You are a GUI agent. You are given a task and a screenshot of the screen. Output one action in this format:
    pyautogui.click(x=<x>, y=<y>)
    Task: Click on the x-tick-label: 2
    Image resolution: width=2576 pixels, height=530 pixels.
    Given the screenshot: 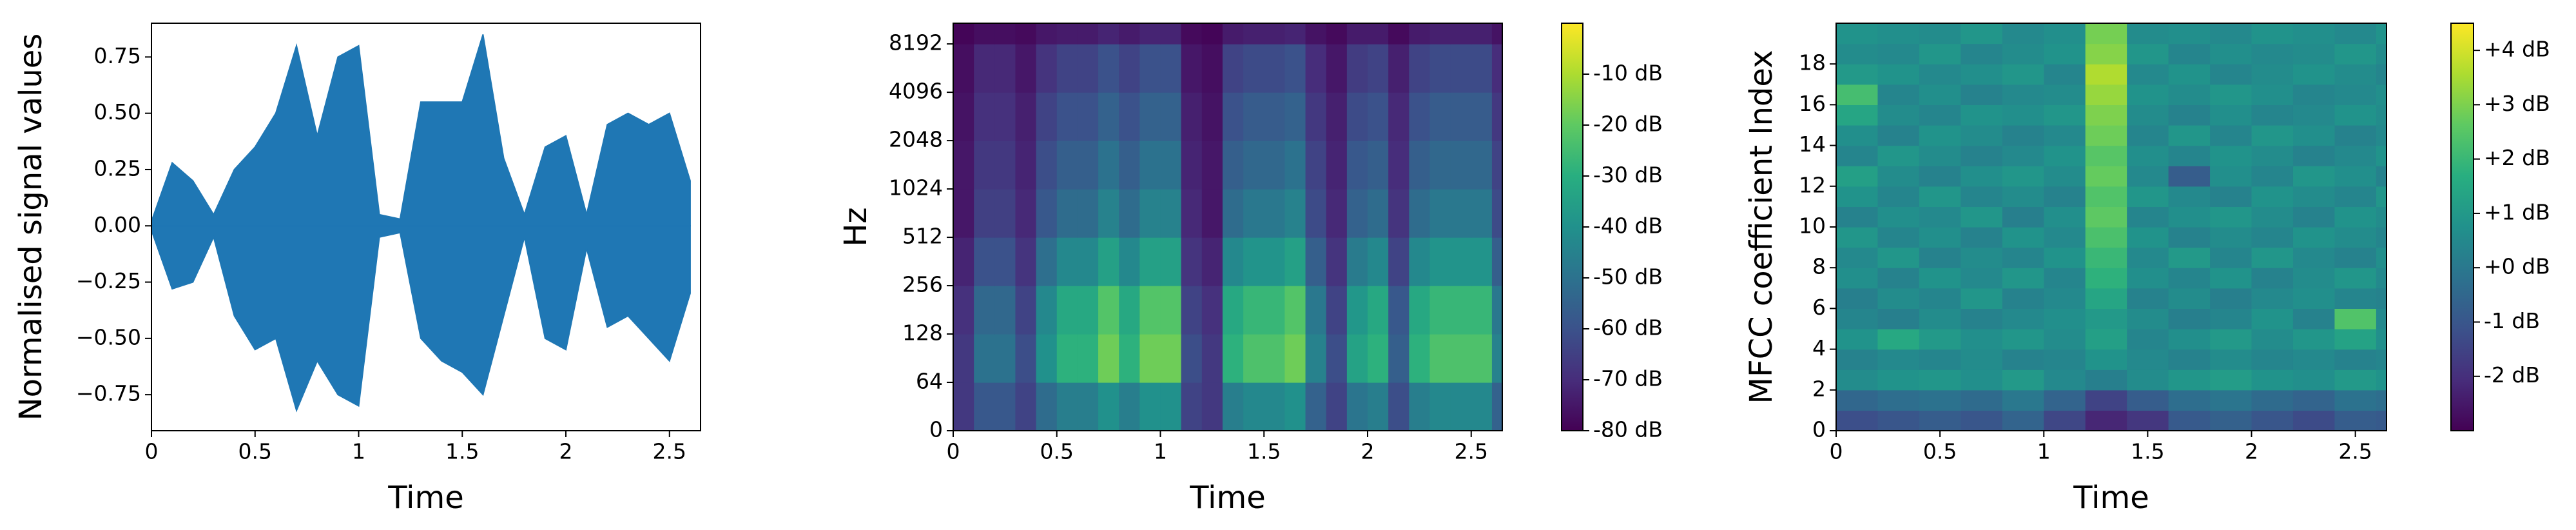 What is the action you would take?
    pyautogui.click(x=1368, y=452)
    